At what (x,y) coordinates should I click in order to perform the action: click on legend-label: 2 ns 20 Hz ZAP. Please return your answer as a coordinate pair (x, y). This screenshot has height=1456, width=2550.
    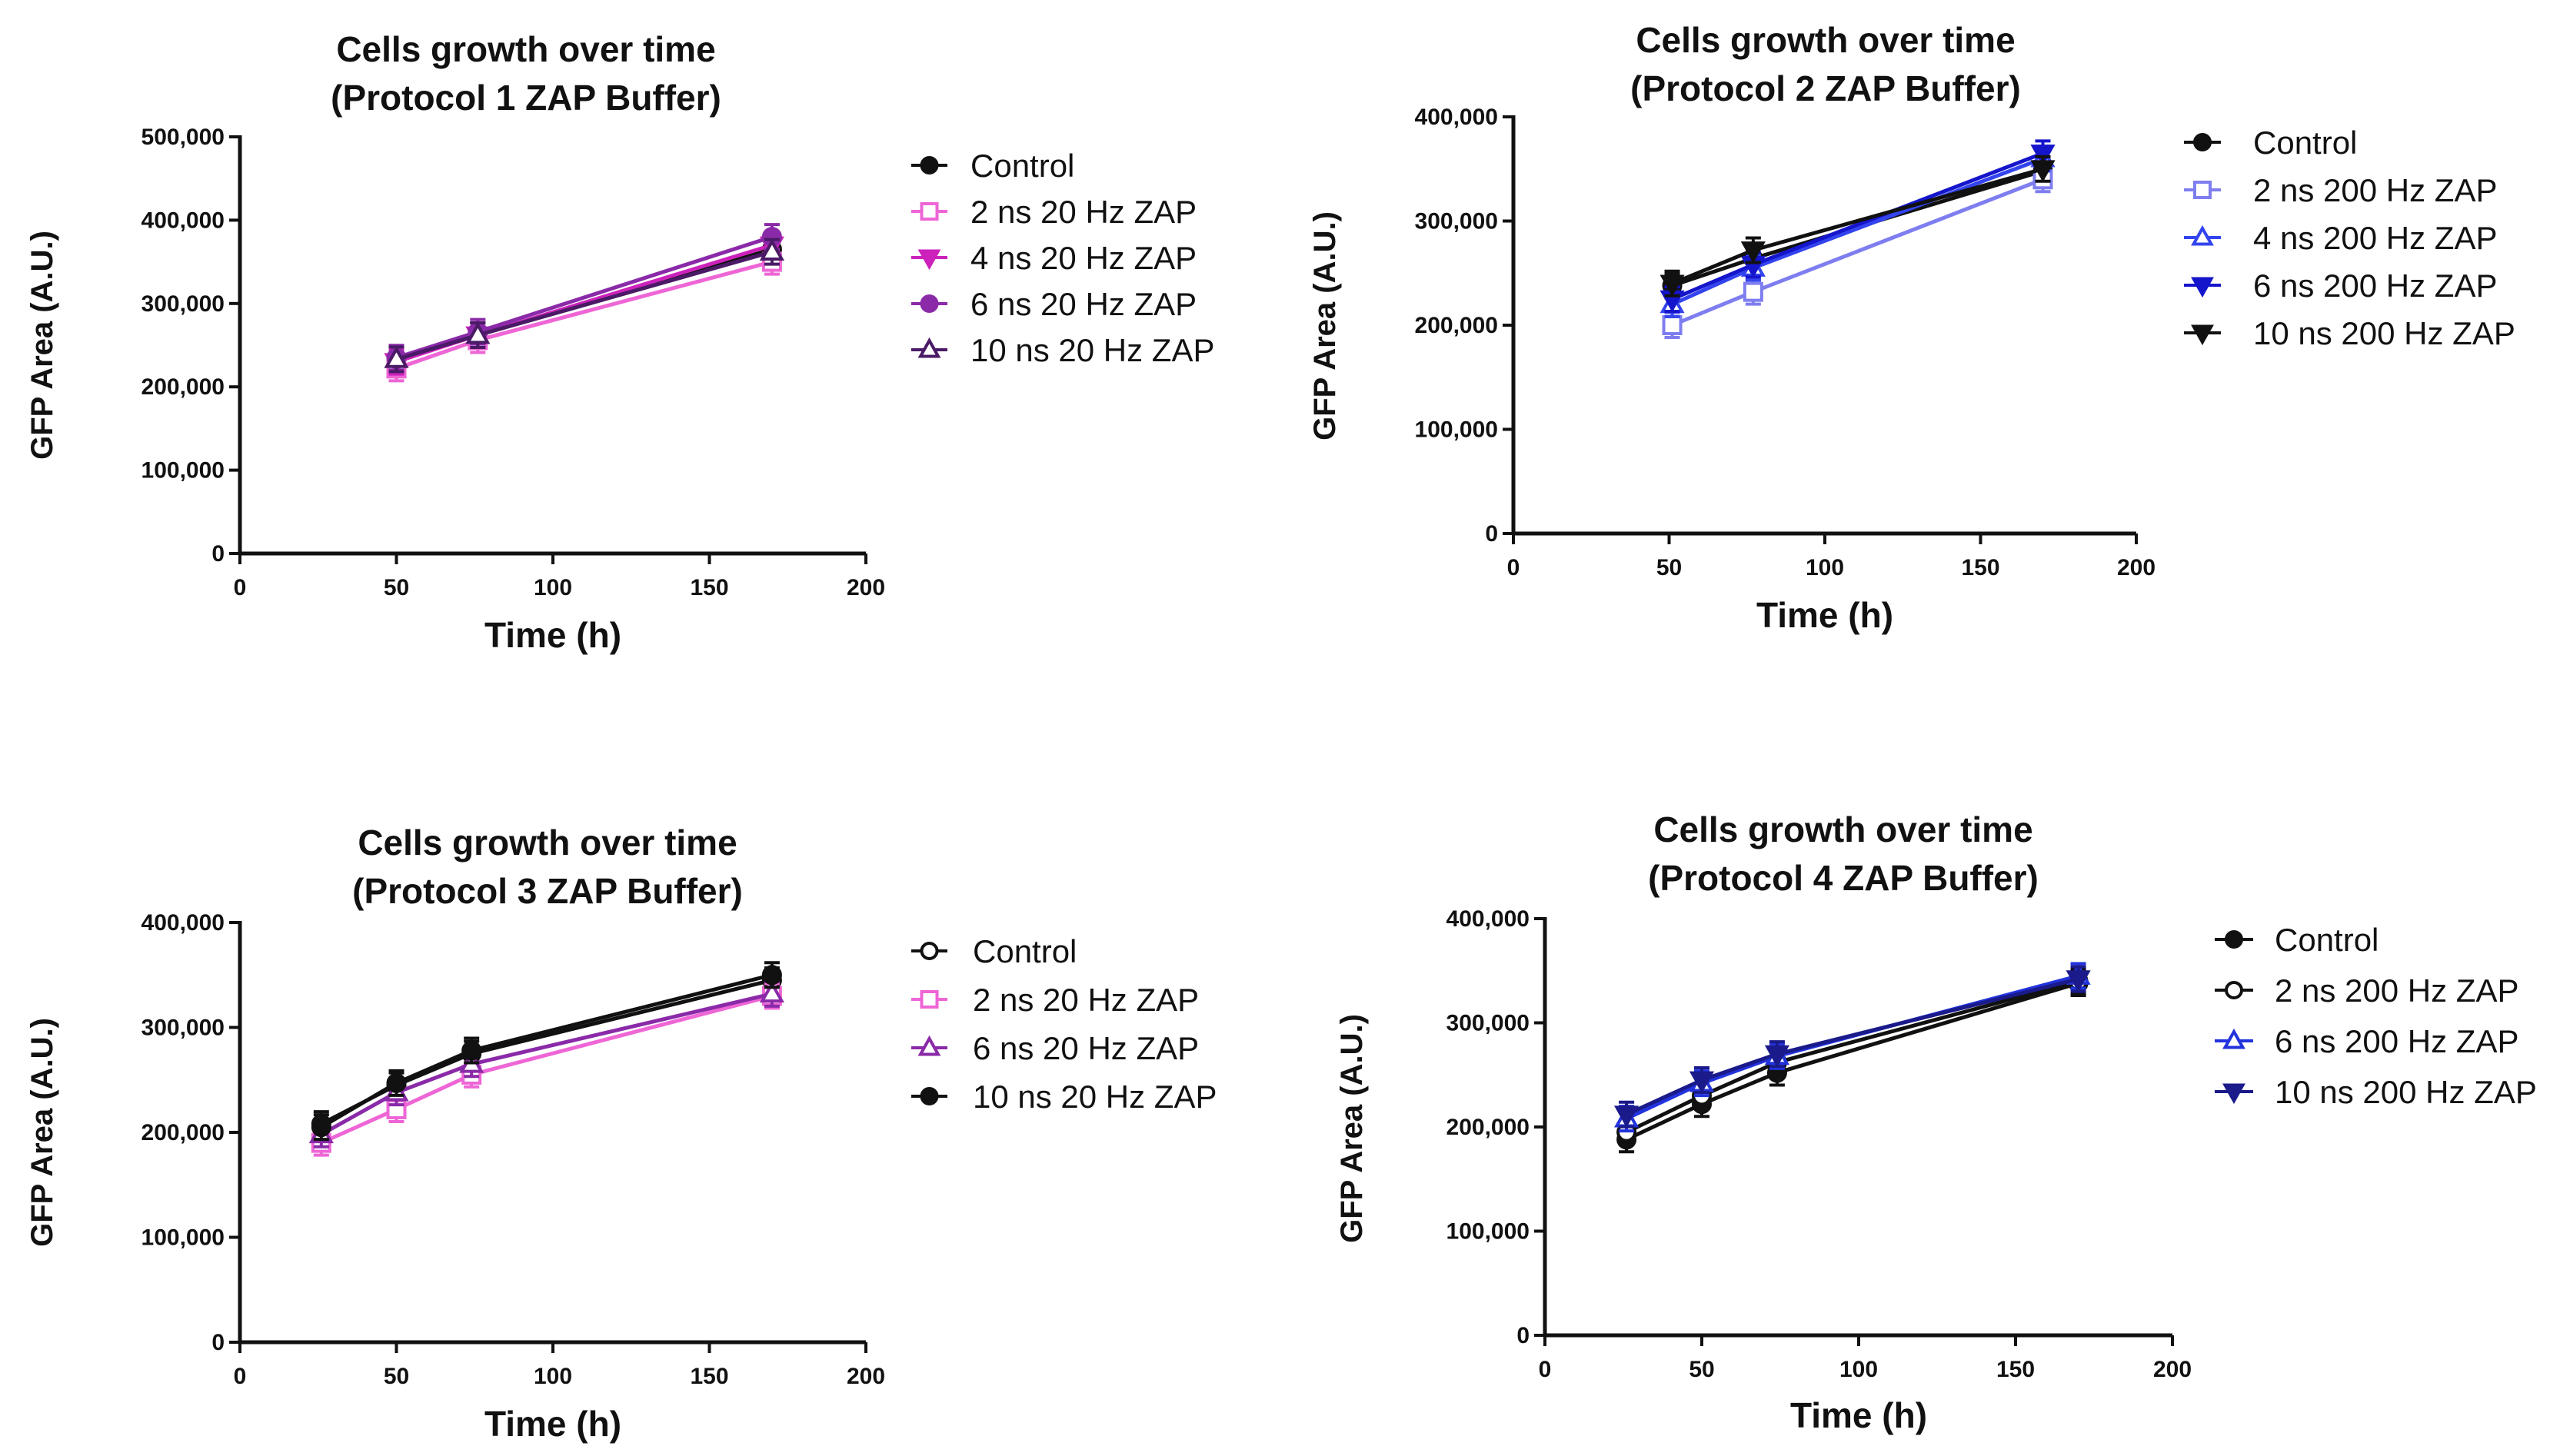
    Looking at the image, I should click on (1086, 1000).